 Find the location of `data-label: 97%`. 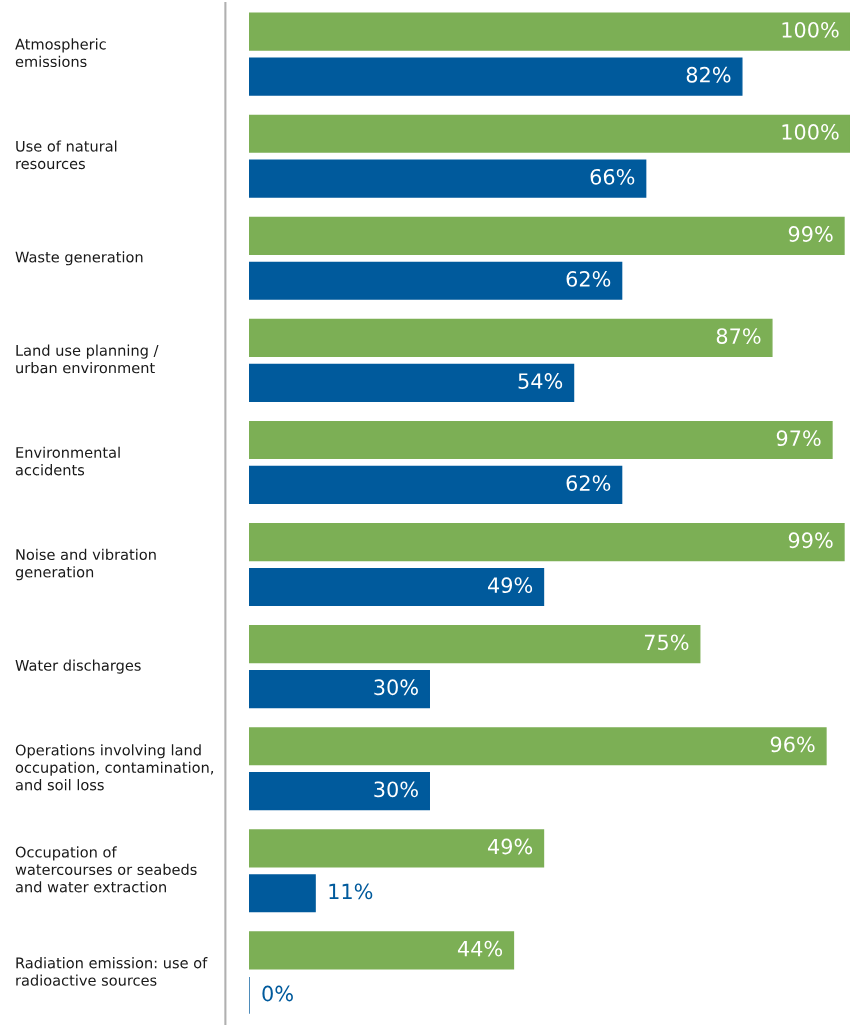

data-label: 97% is located at coordinates (798, 438).